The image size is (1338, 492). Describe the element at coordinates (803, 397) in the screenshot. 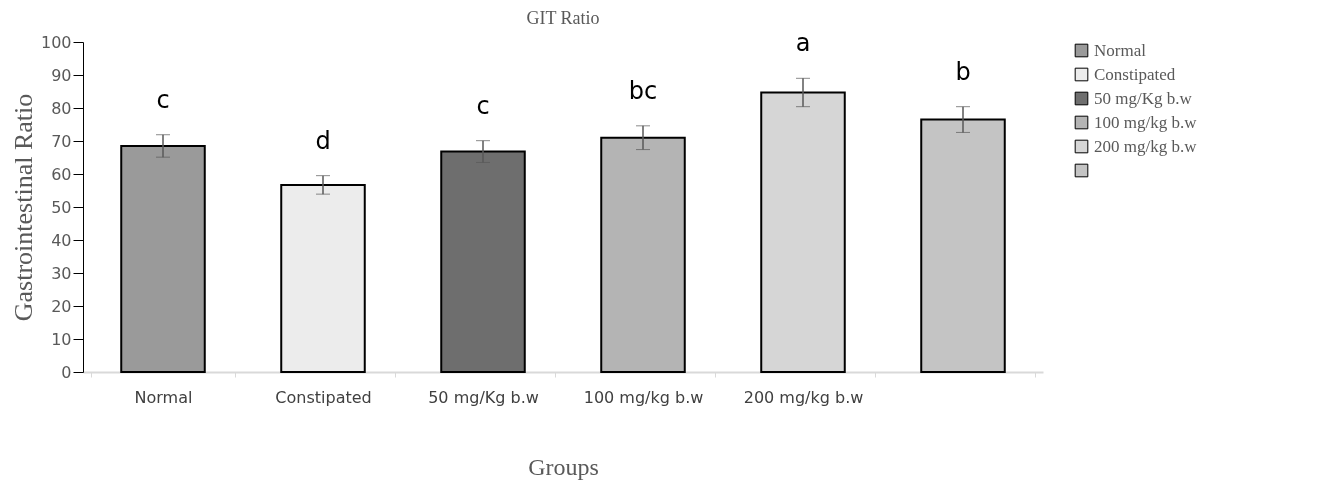

I see `x-tick-label: 200 mg/kg b.w` at that location.